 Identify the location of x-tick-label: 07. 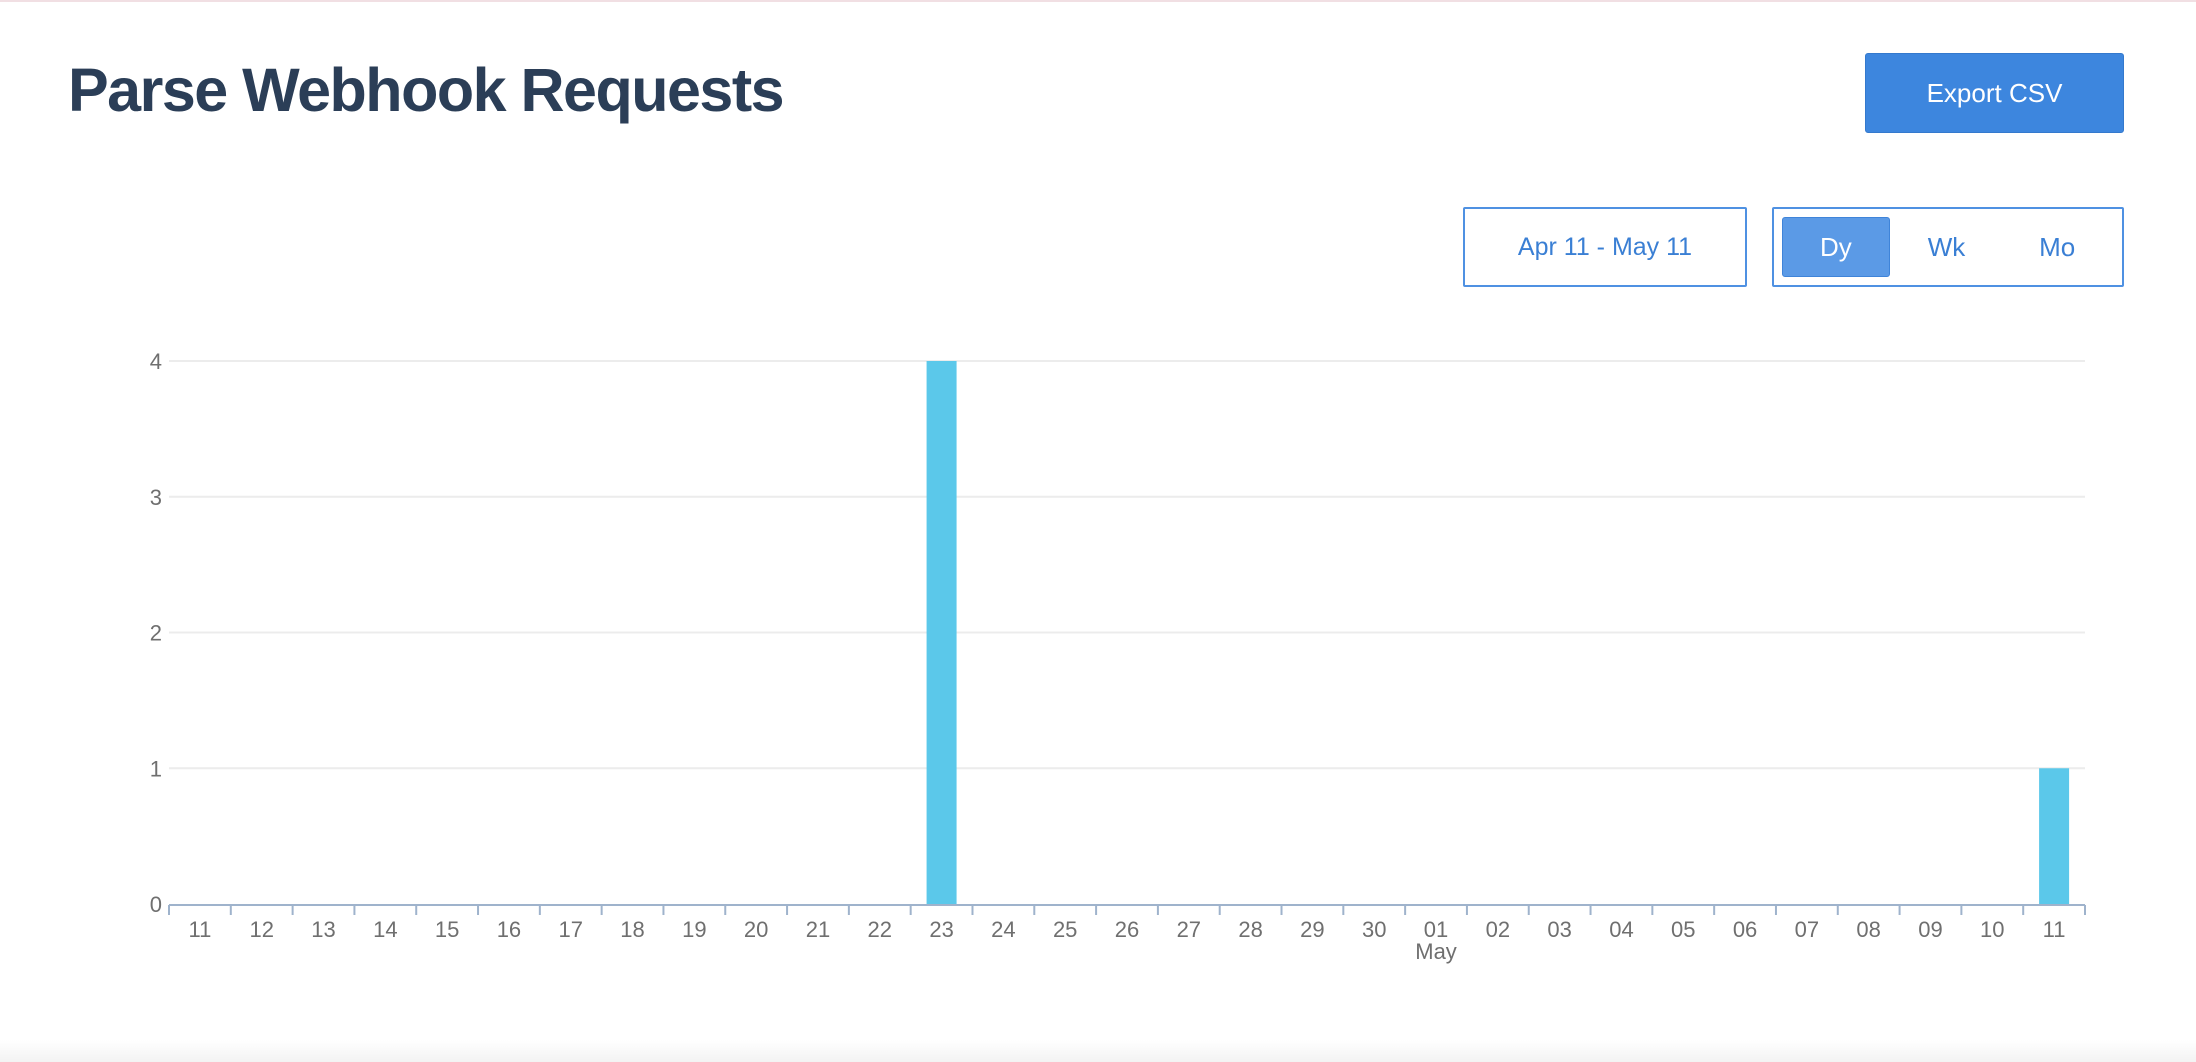
(1807, 929).